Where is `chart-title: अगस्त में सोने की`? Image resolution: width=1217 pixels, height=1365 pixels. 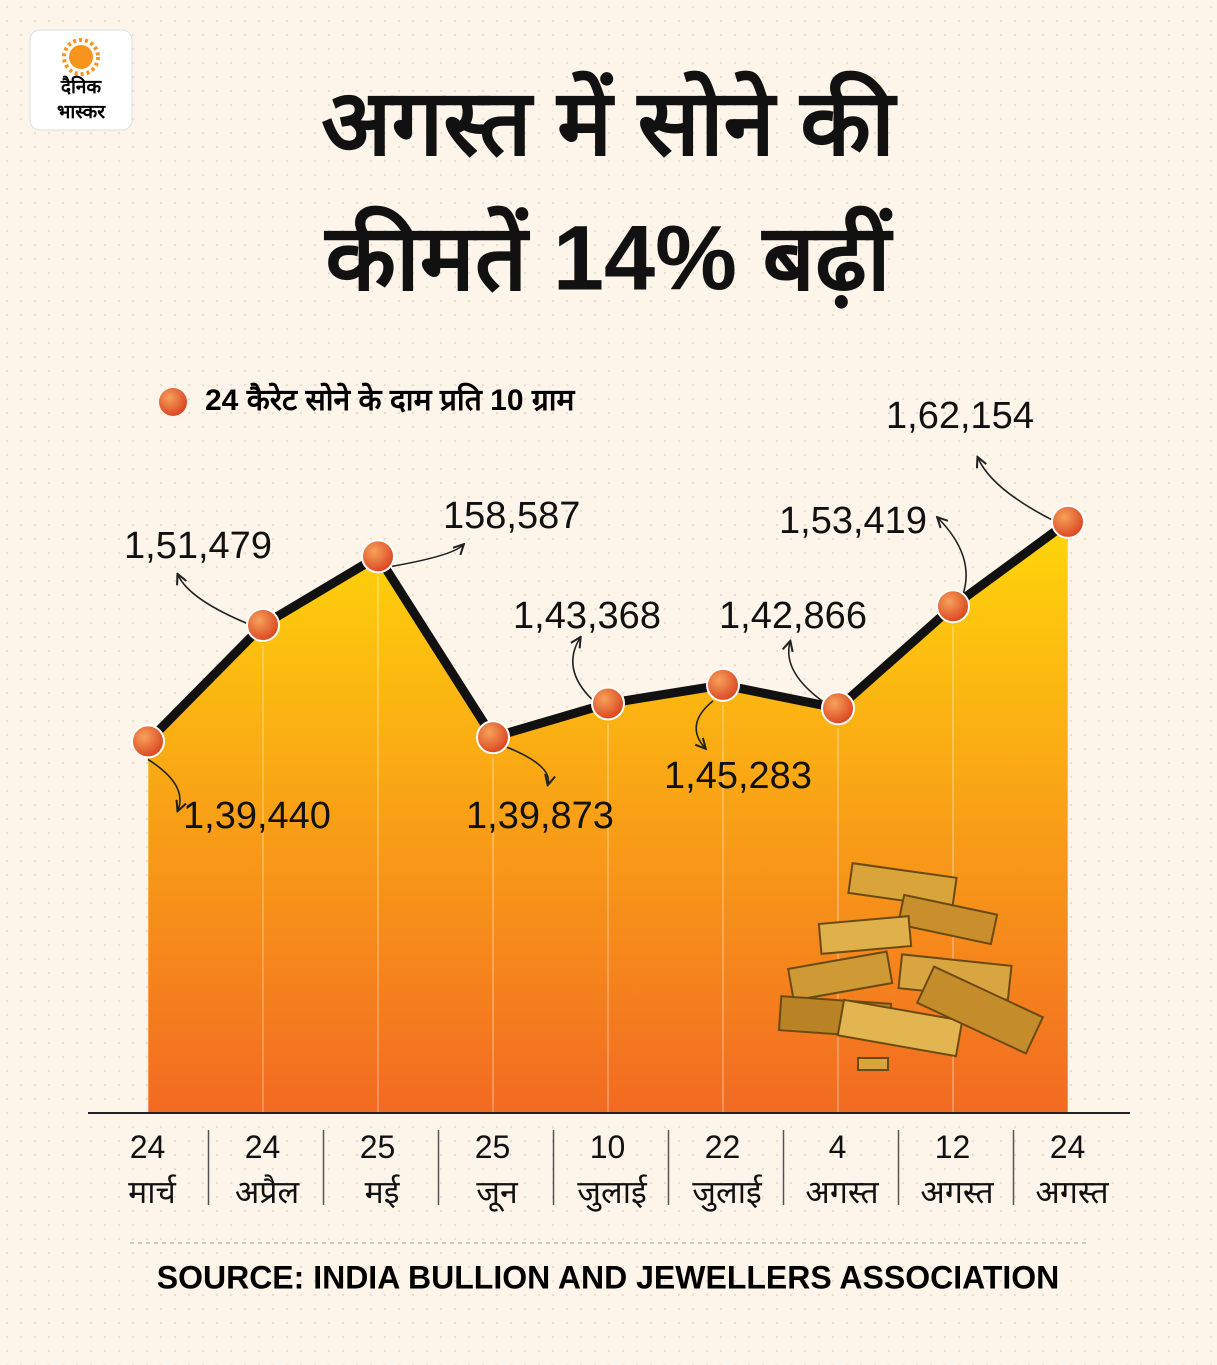
chart-title: अगस्त में सोने की is located at coordinates (609, 122).